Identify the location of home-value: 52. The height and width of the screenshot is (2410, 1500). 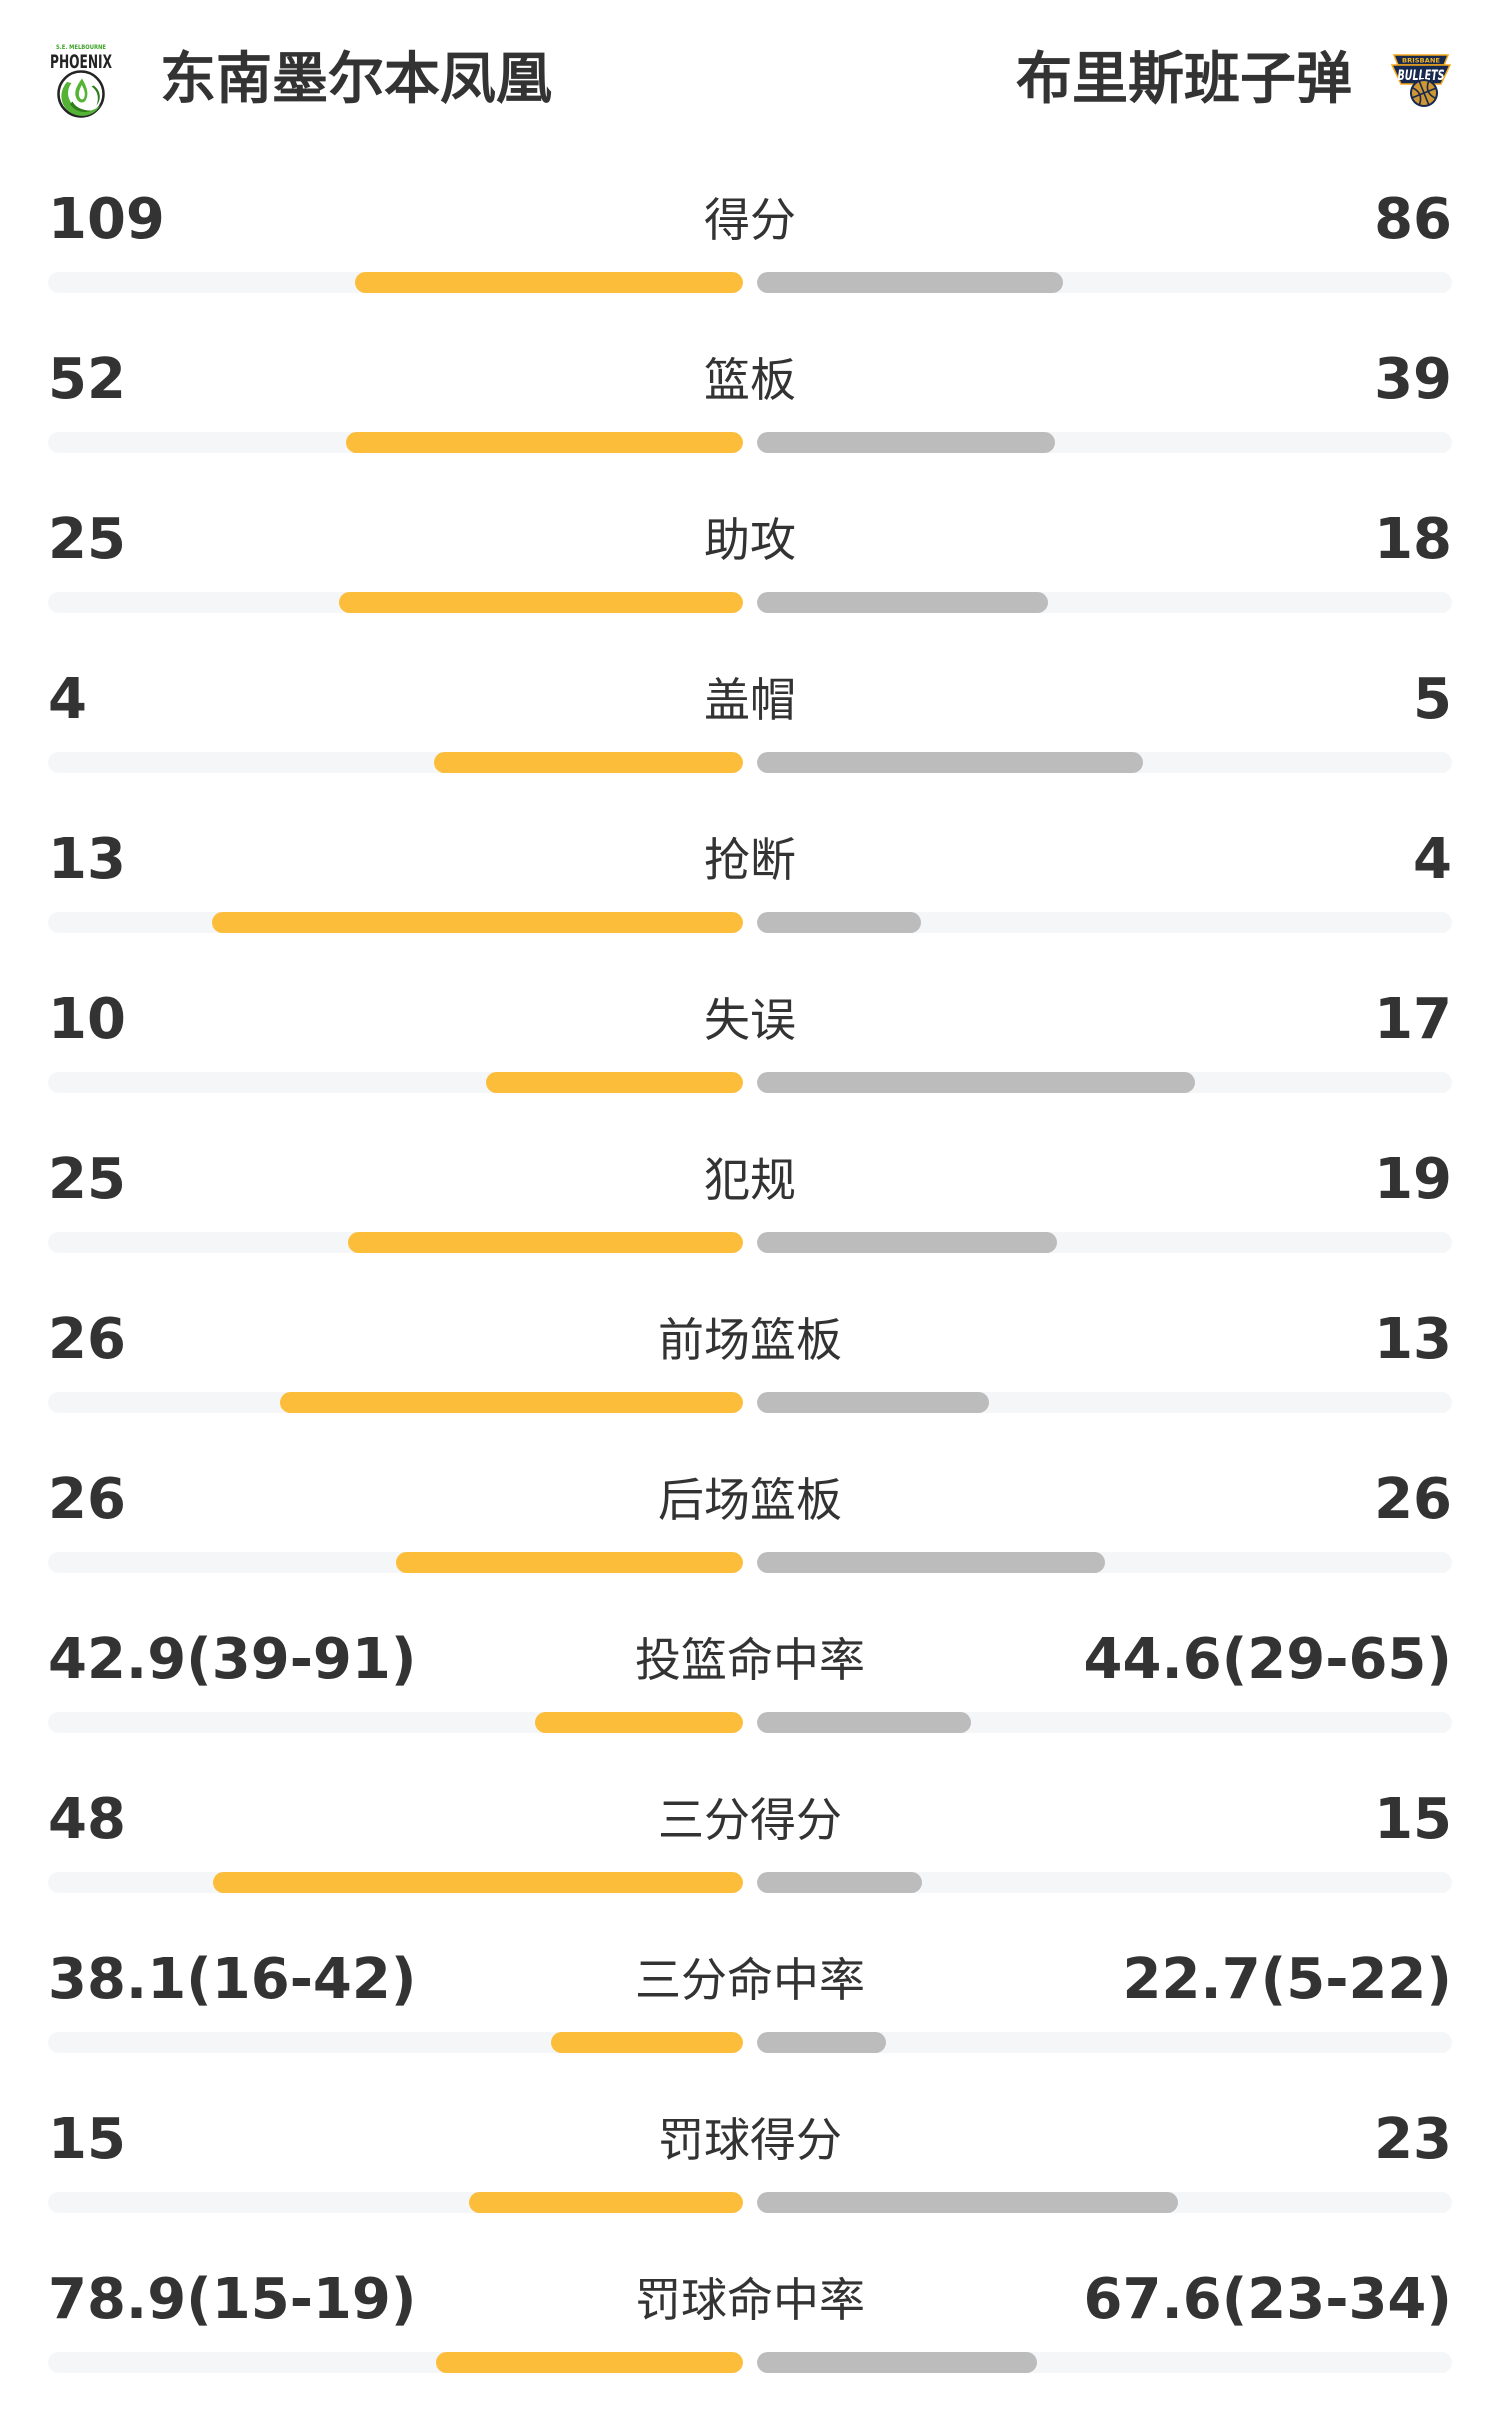
(87, 379).